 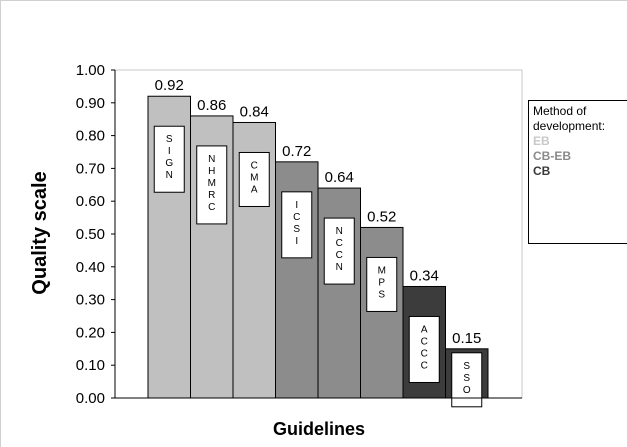 What do you see at coordinates (90, 267) in the screenshot?
I see `y-tick-label: 0.40` at bounding box center [90, 267].